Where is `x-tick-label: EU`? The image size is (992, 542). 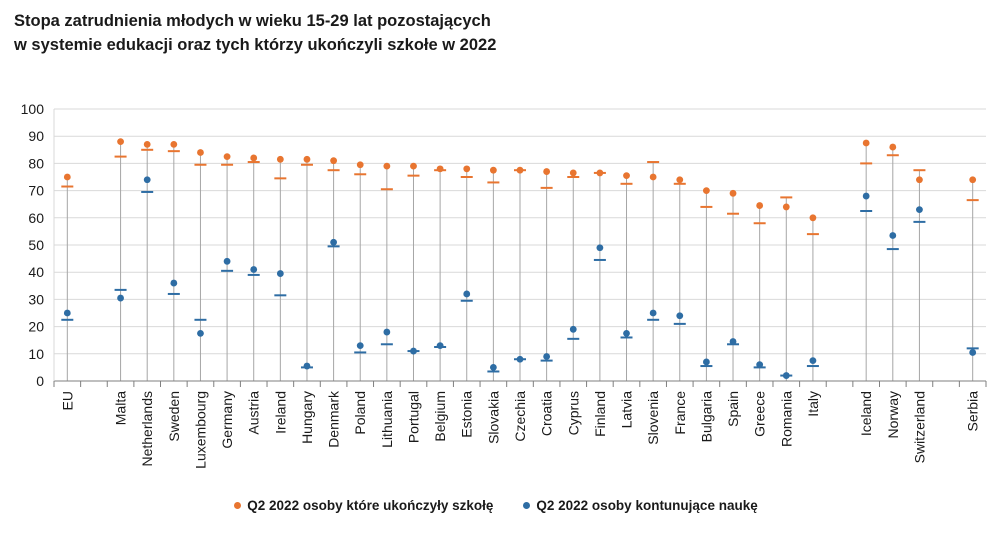 x-tick-label: EU is located at coordinates (67, 400).